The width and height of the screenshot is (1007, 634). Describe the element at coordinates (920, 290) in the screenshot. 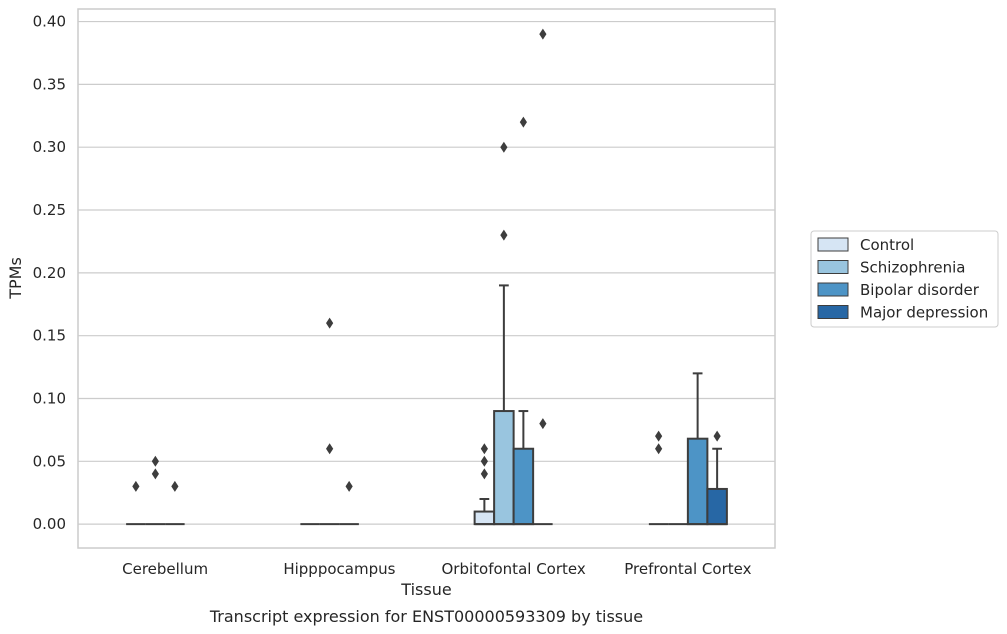

I see `legend-label: Bipolar disorder` at that location.